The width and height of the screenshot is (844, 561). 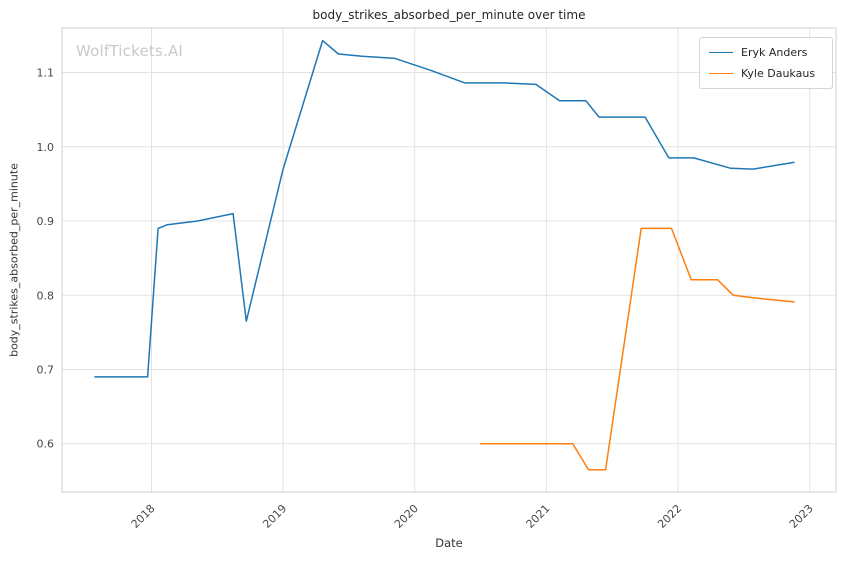 I want to click on y-tick-label: 0.9, so click(x=46, y=221).